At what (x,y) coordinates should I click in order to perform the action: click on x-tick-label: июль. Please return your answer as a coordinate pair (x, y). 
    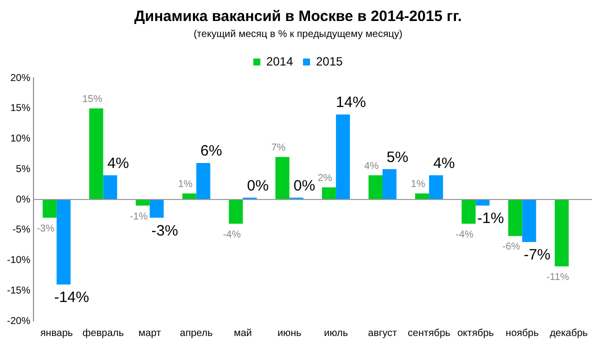
    Looking at the image, I should click on (336, 333).